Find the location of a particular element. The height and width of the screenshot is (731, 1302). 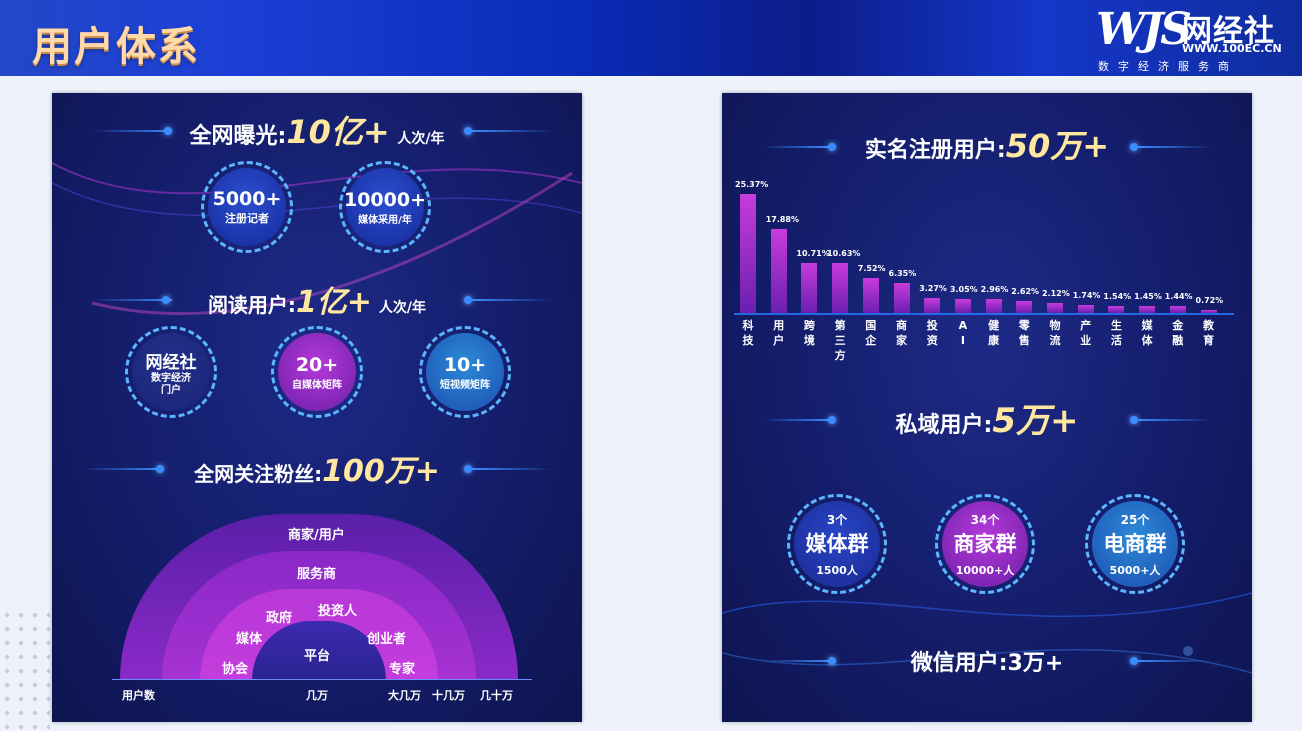

bar-金融 is located at coordinates (1177, 309).